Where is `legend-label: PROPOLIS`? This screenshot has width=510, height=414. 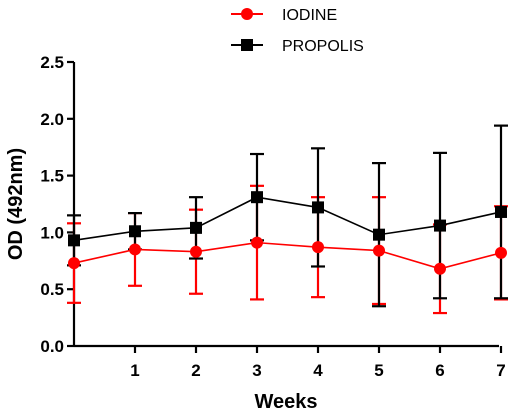
legend-label: PROPOLIS is located at coordinates (323, 46).